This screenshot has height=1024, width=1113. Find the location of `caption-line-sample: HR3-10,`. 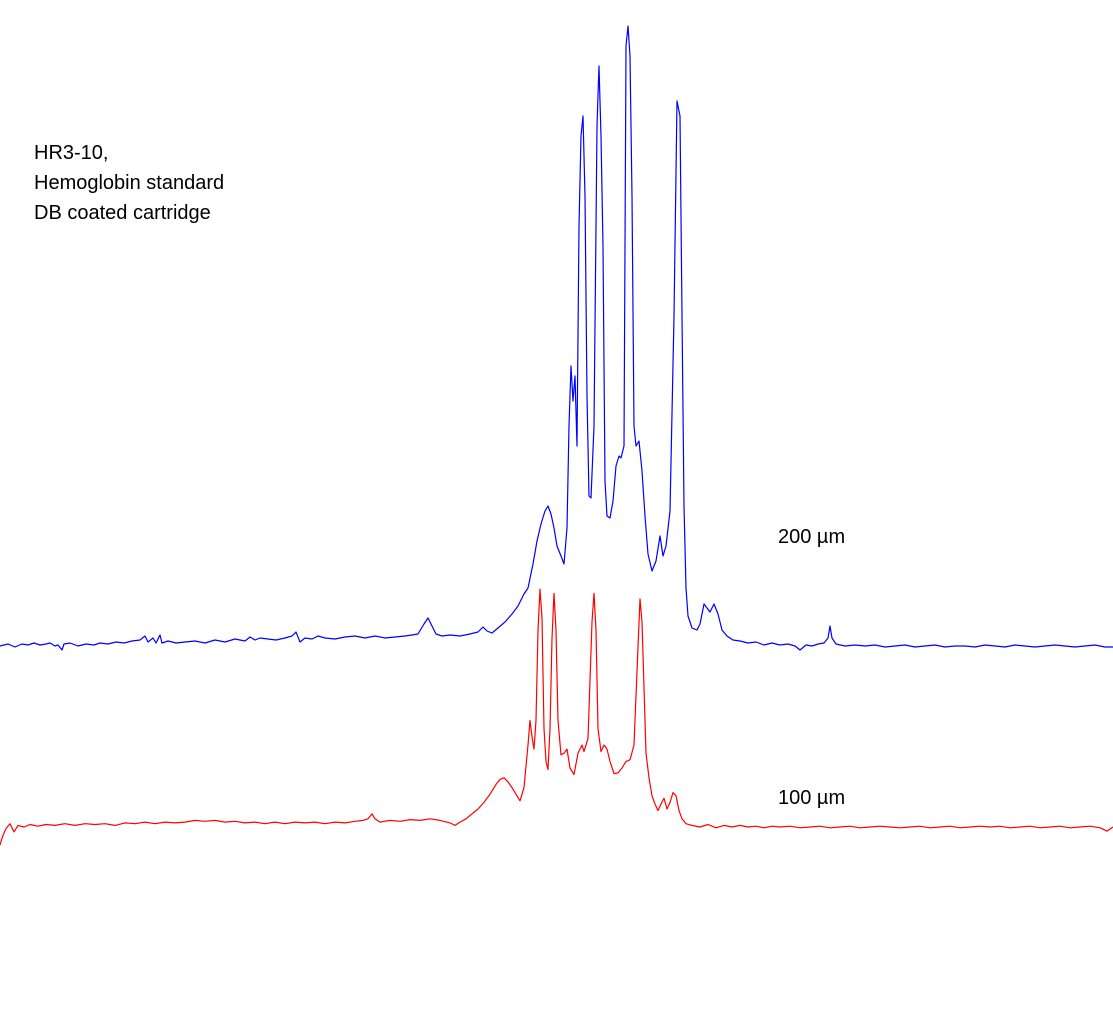

caption-line-sample: HR3-10, is located at coordinates (71, 153).